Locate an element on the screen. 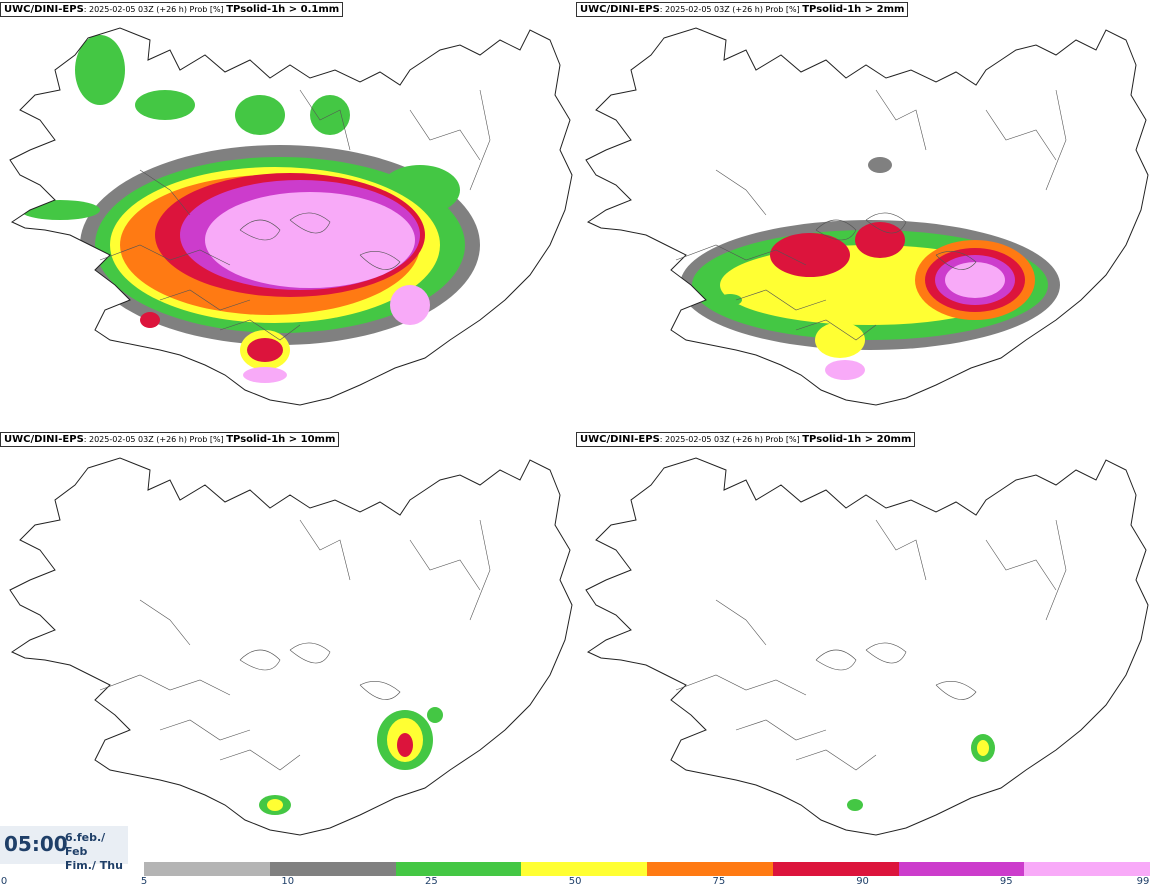 This screenshot has width=1150, height=891. valid-time-box: 05:00 6.feb./ Feb Fim./ Thu is located at coordinates (64, 849).